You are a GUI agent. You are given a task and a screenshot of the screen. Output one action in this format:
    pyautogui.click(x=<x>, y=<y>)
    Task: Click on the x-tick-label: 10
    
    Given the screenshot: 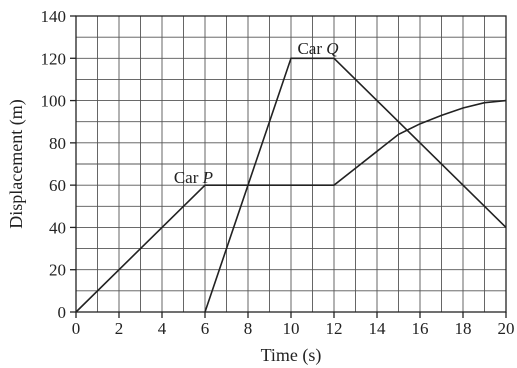 What is the action you would take?
    pyautogui.click(x=291, y=328)
    